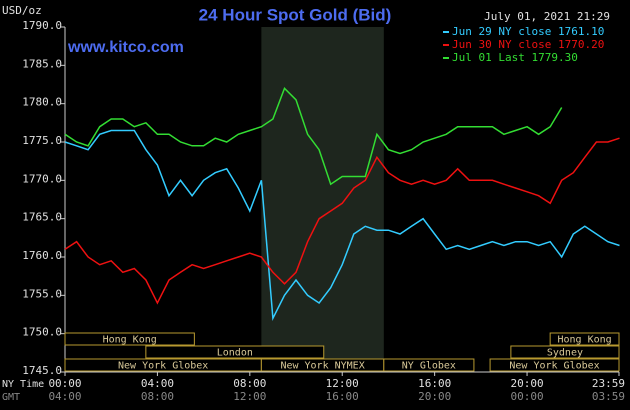 This screenshot has height=410, width=630. What do you see at coordinates (515, 57) in the screenshot?
I see `legend-label: Jul 01 Last 1779.30` at bounding box center [515, 57].